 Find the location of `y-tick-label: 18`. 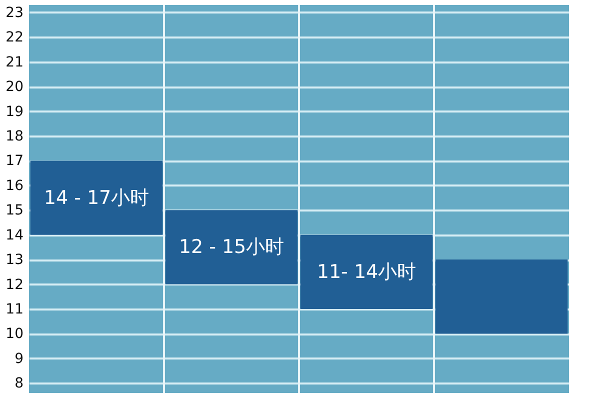

y-tick-label: 18 is located at coordinates (15, 136).